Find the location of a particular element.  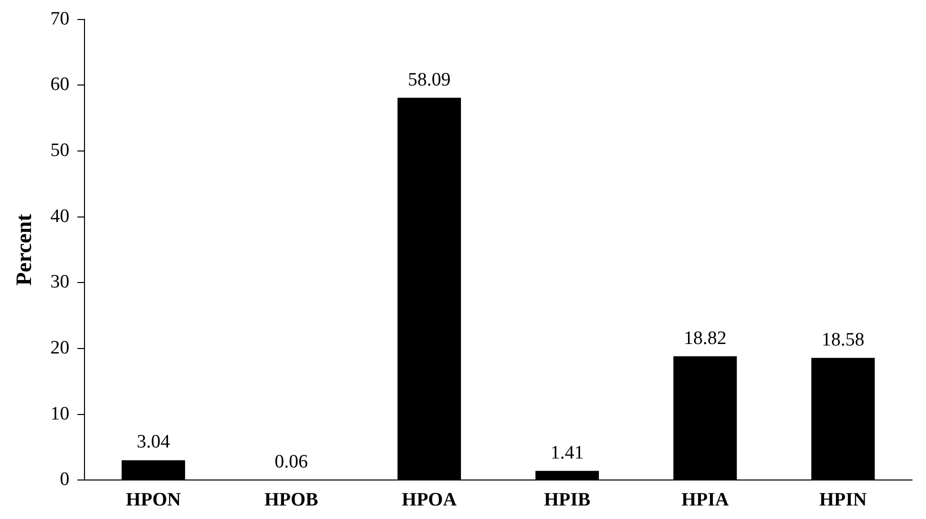

data-label: 1.41 is located at coordinates (567, 453).